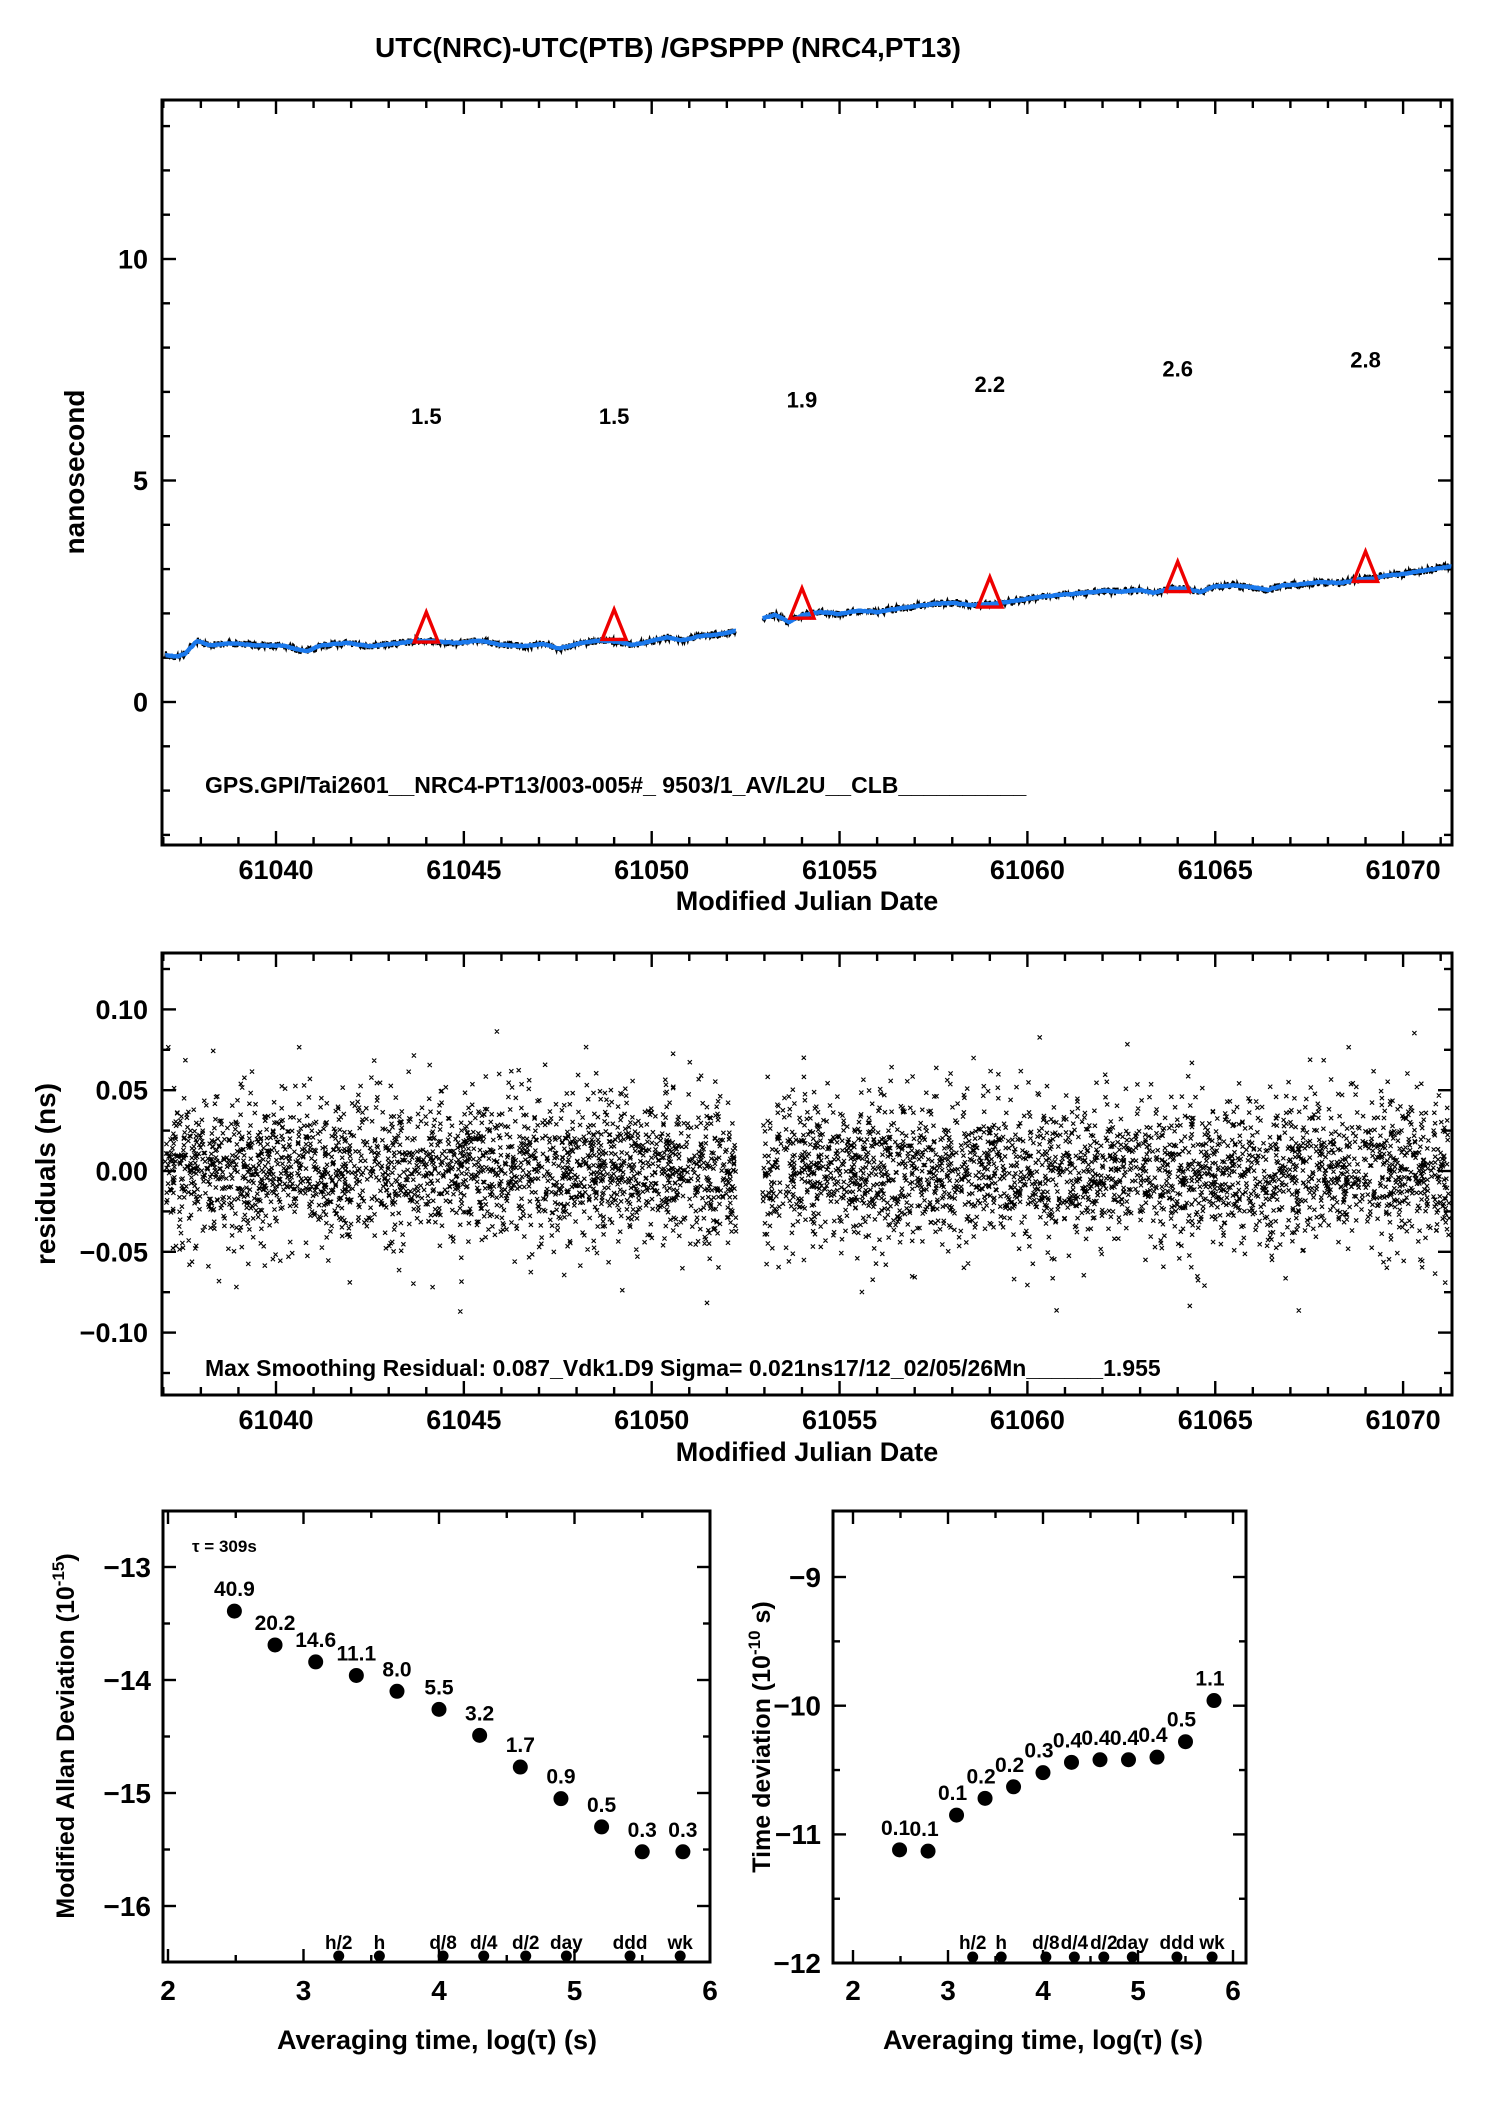  What do you see at coordinates (426, 416) in the screenshot?
I see `marker-value-label: 1.5` at bounding box center [426, 416].